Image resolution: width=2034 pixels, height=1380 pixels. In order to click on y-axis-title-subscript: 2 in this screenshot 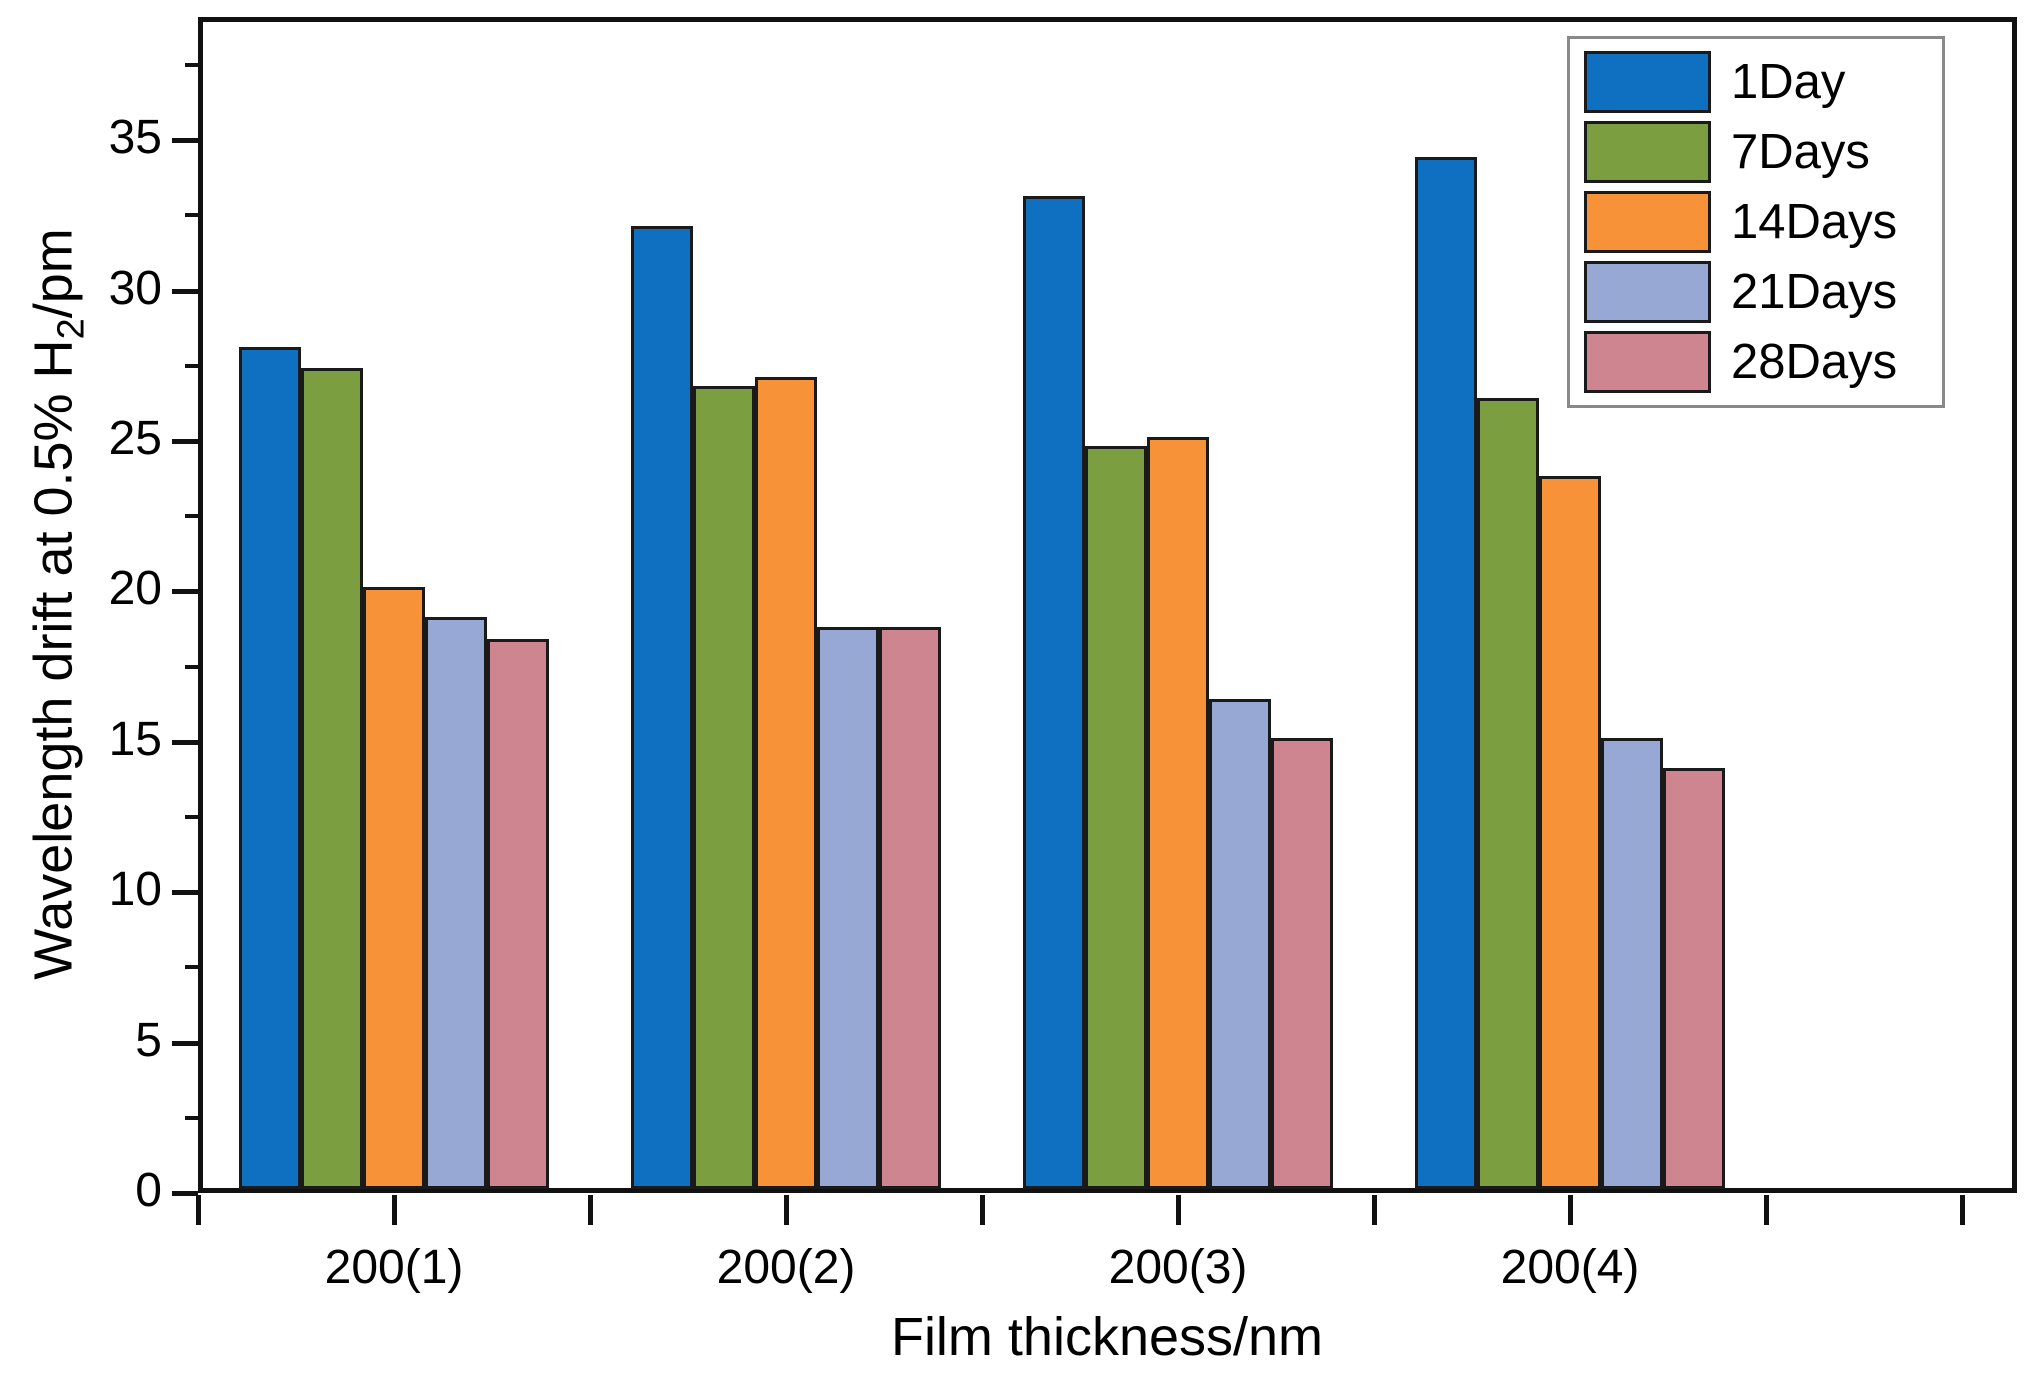, I will do `click(71, 329)`.